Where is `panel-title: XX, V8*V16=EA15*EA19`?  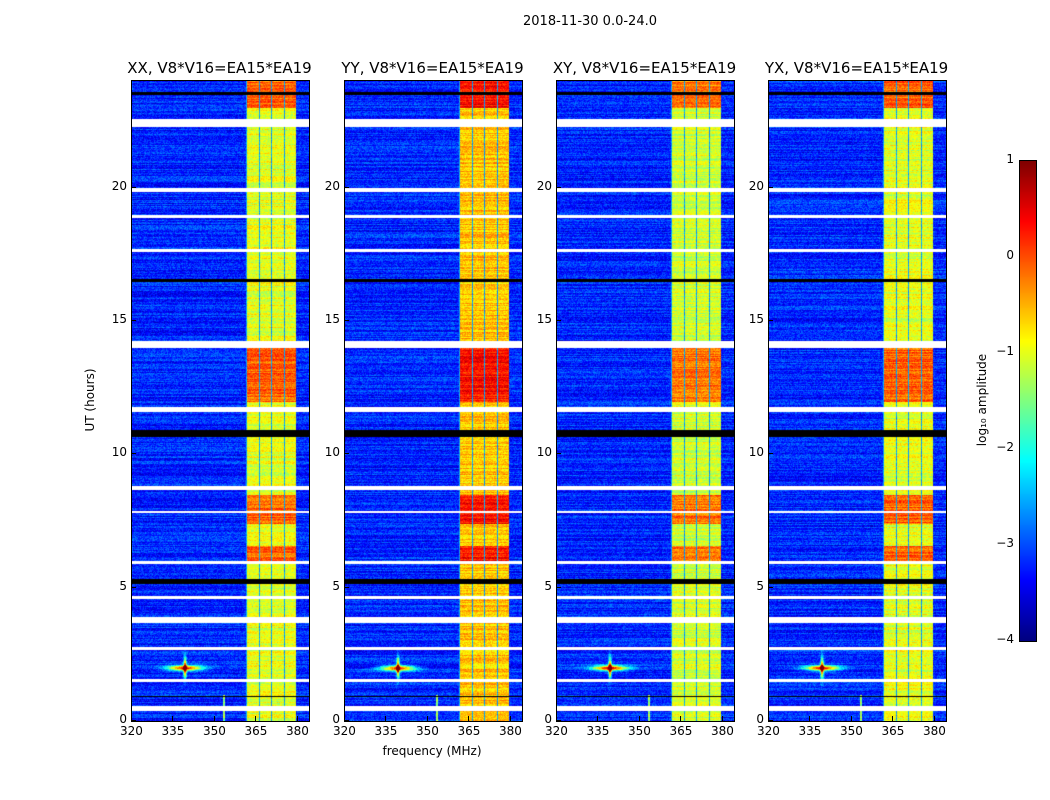
panel-title: XX, V8*V16=EA15*EA19 is located at coordinates (219, 68).